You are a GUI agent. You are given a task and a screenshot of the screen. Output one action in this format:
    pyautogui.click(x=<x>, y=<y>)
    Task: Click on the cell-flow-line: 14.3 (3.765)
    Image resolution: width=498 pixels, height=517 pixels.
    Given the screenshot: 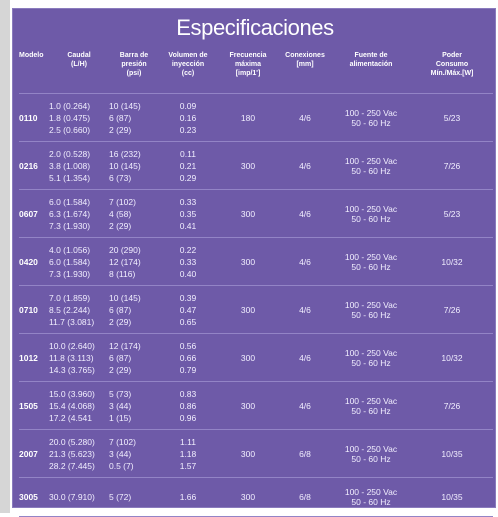 What is the action you would take?
    pyautogui.click(x=72, y=369)
    